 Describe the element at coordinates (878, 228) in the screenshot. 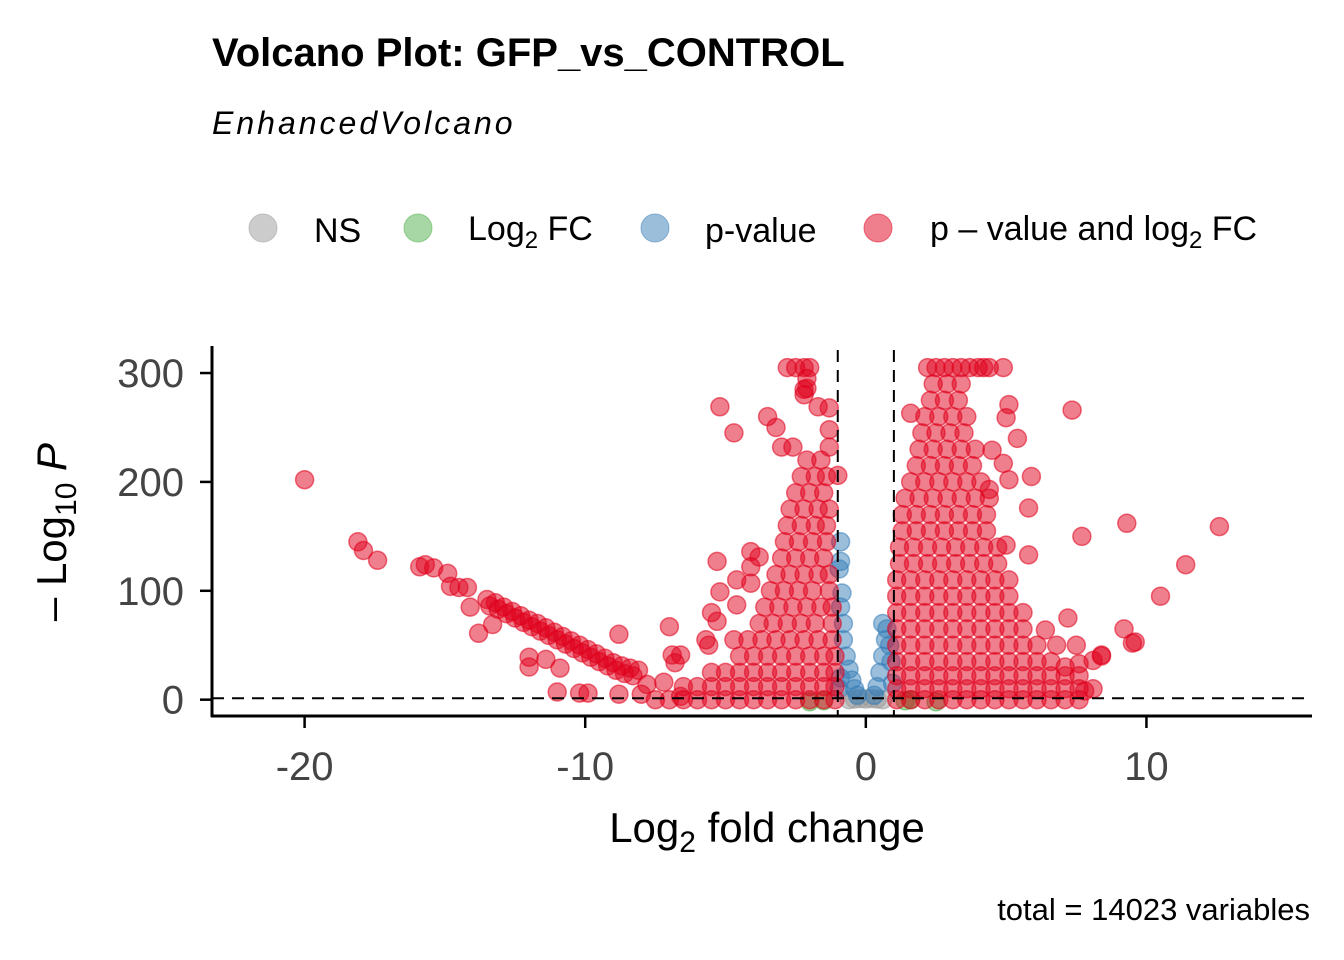

I see `legend-key-pvalue-and-log2fc` at that location.